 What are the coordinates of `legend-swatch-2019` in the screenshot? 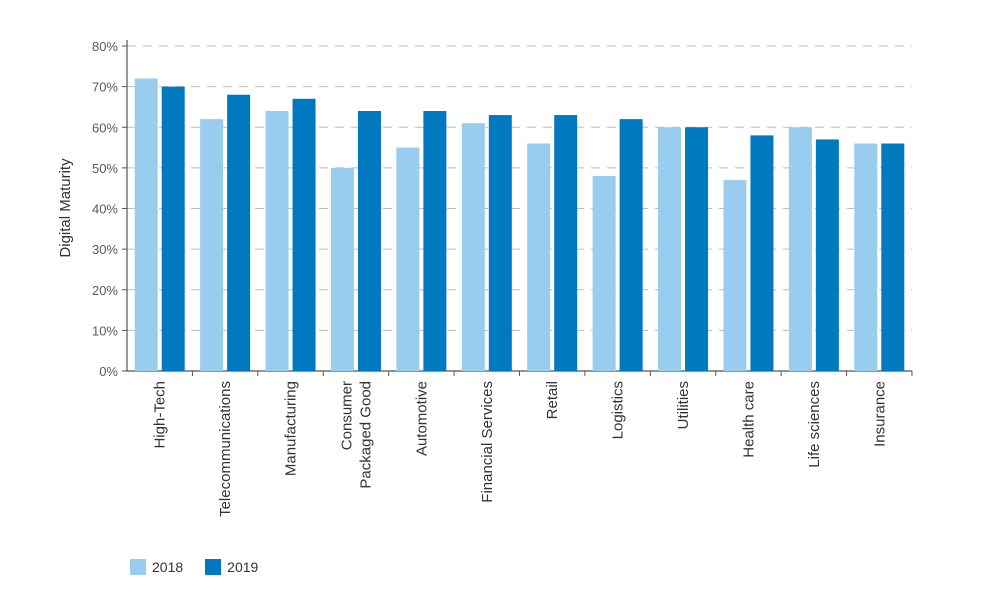 It's located at (213, 567).